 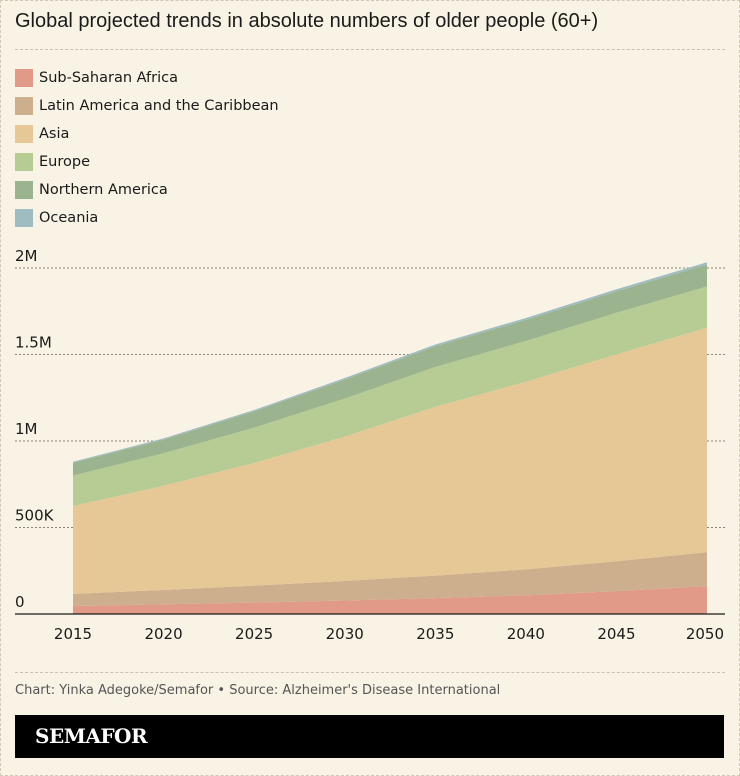 I want to click on x-tick-label: 2030, so click(x=345, y=634).